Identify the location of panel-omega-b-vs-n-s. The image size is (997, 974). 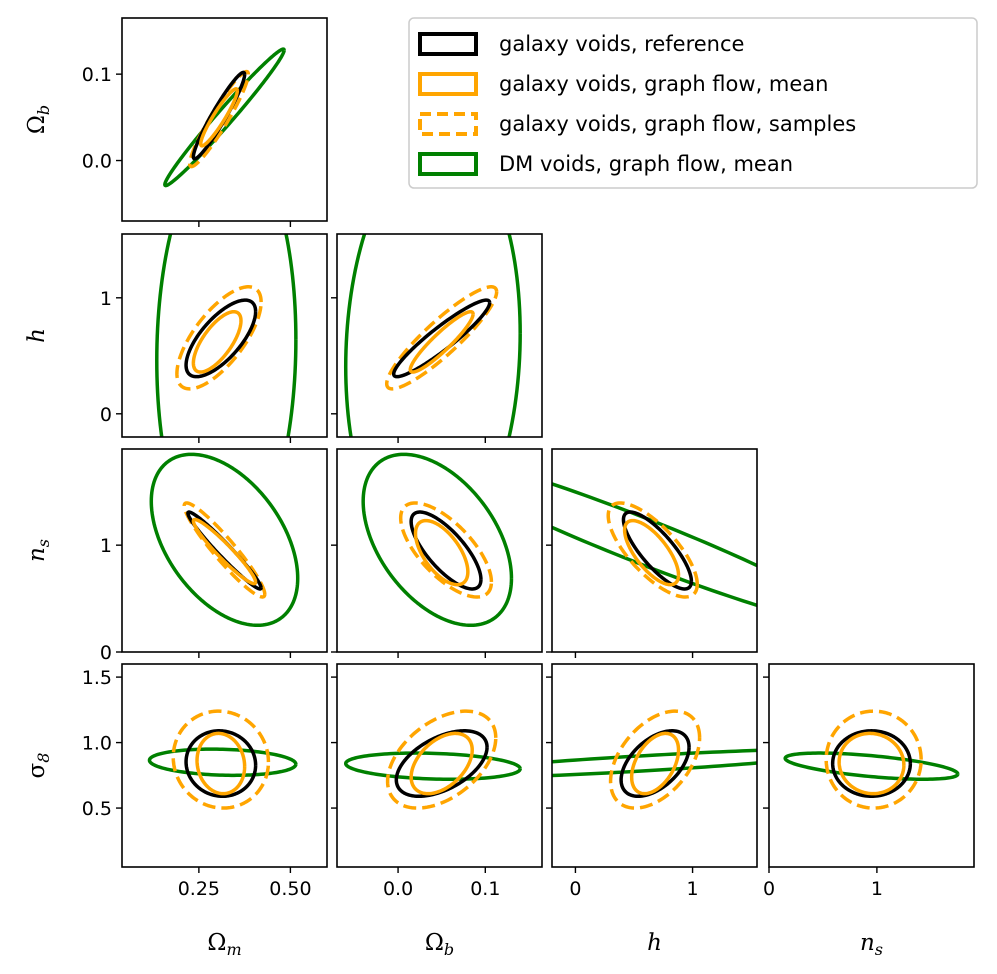
(437, 553).